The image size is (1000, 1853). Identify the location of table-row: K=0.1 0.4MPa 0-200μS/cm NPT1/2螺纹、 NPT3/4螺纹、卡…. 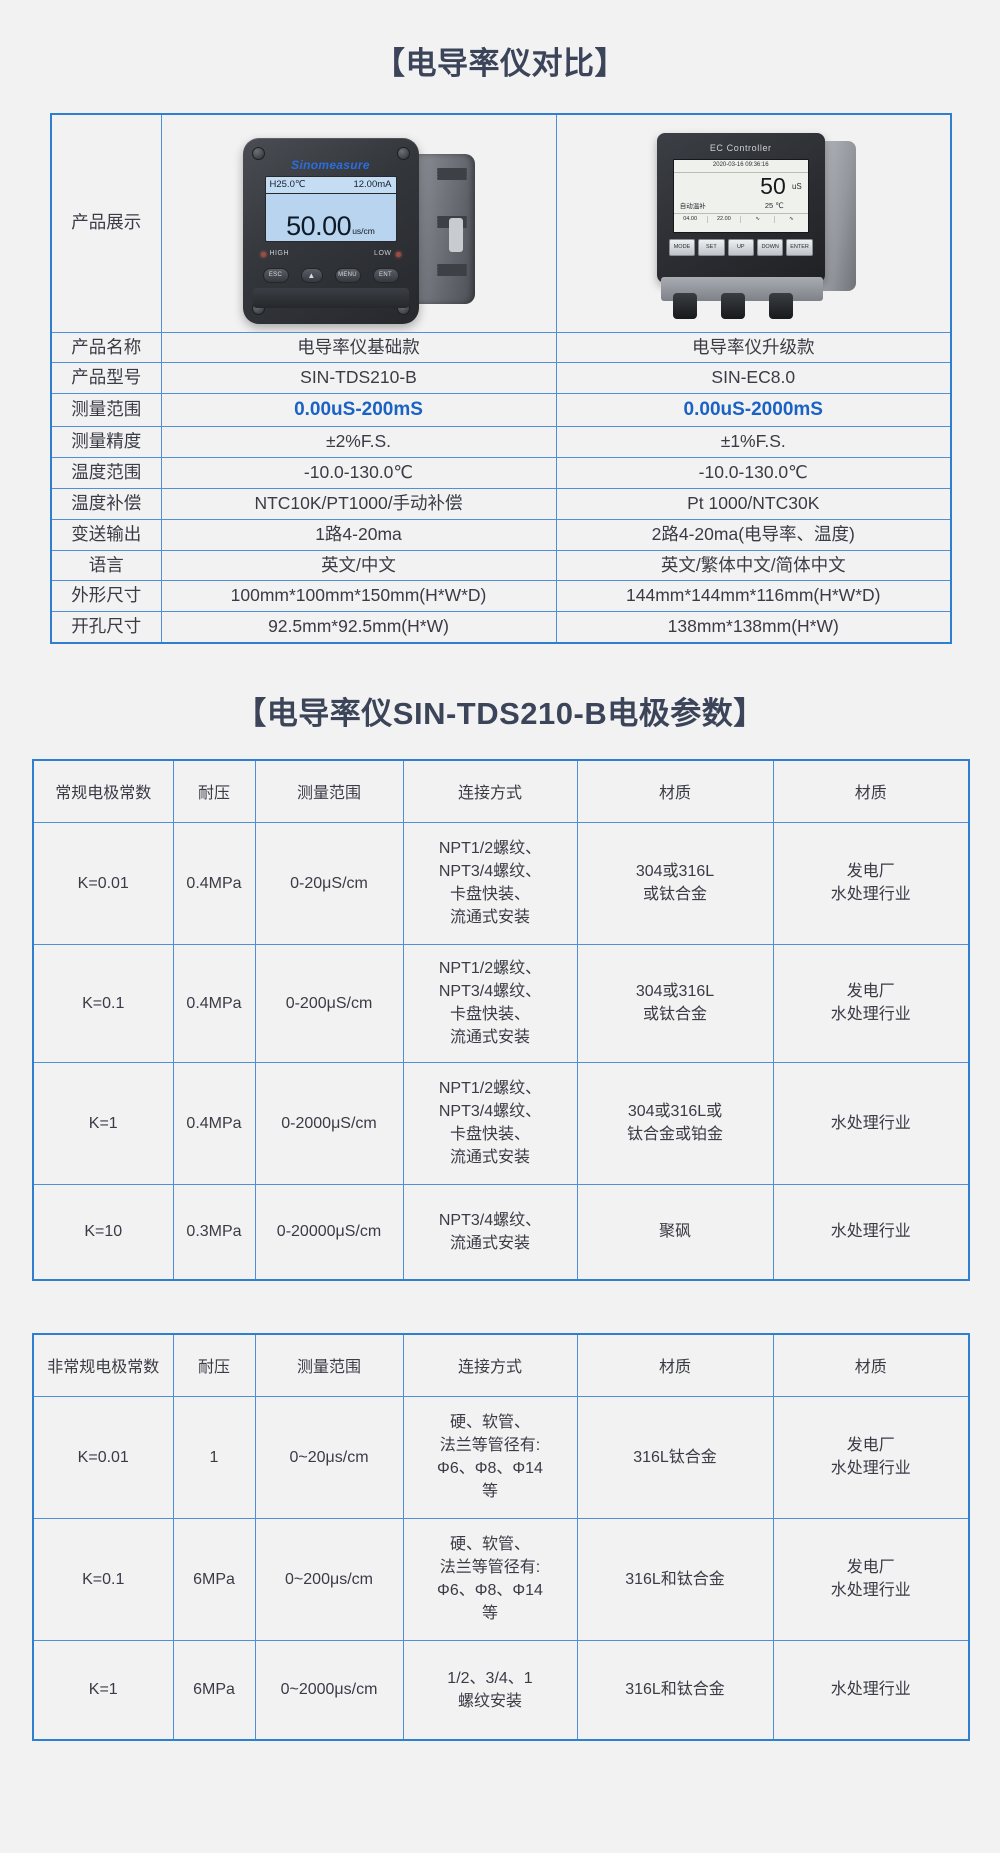
(501, 1003).